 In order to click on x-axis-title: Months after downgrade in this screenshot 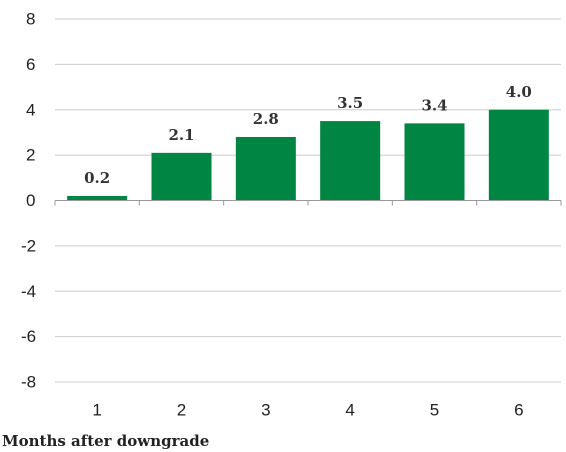, I will do `click(106, 441)`.